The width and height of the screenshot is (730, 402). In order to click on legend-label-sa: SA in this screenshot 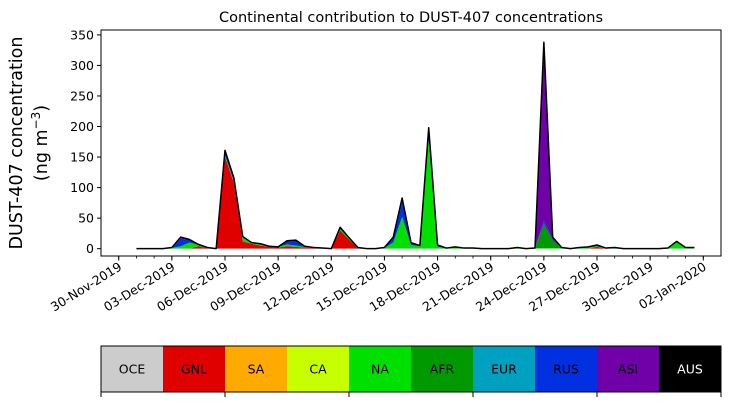, I will do `click(256, 369)`.